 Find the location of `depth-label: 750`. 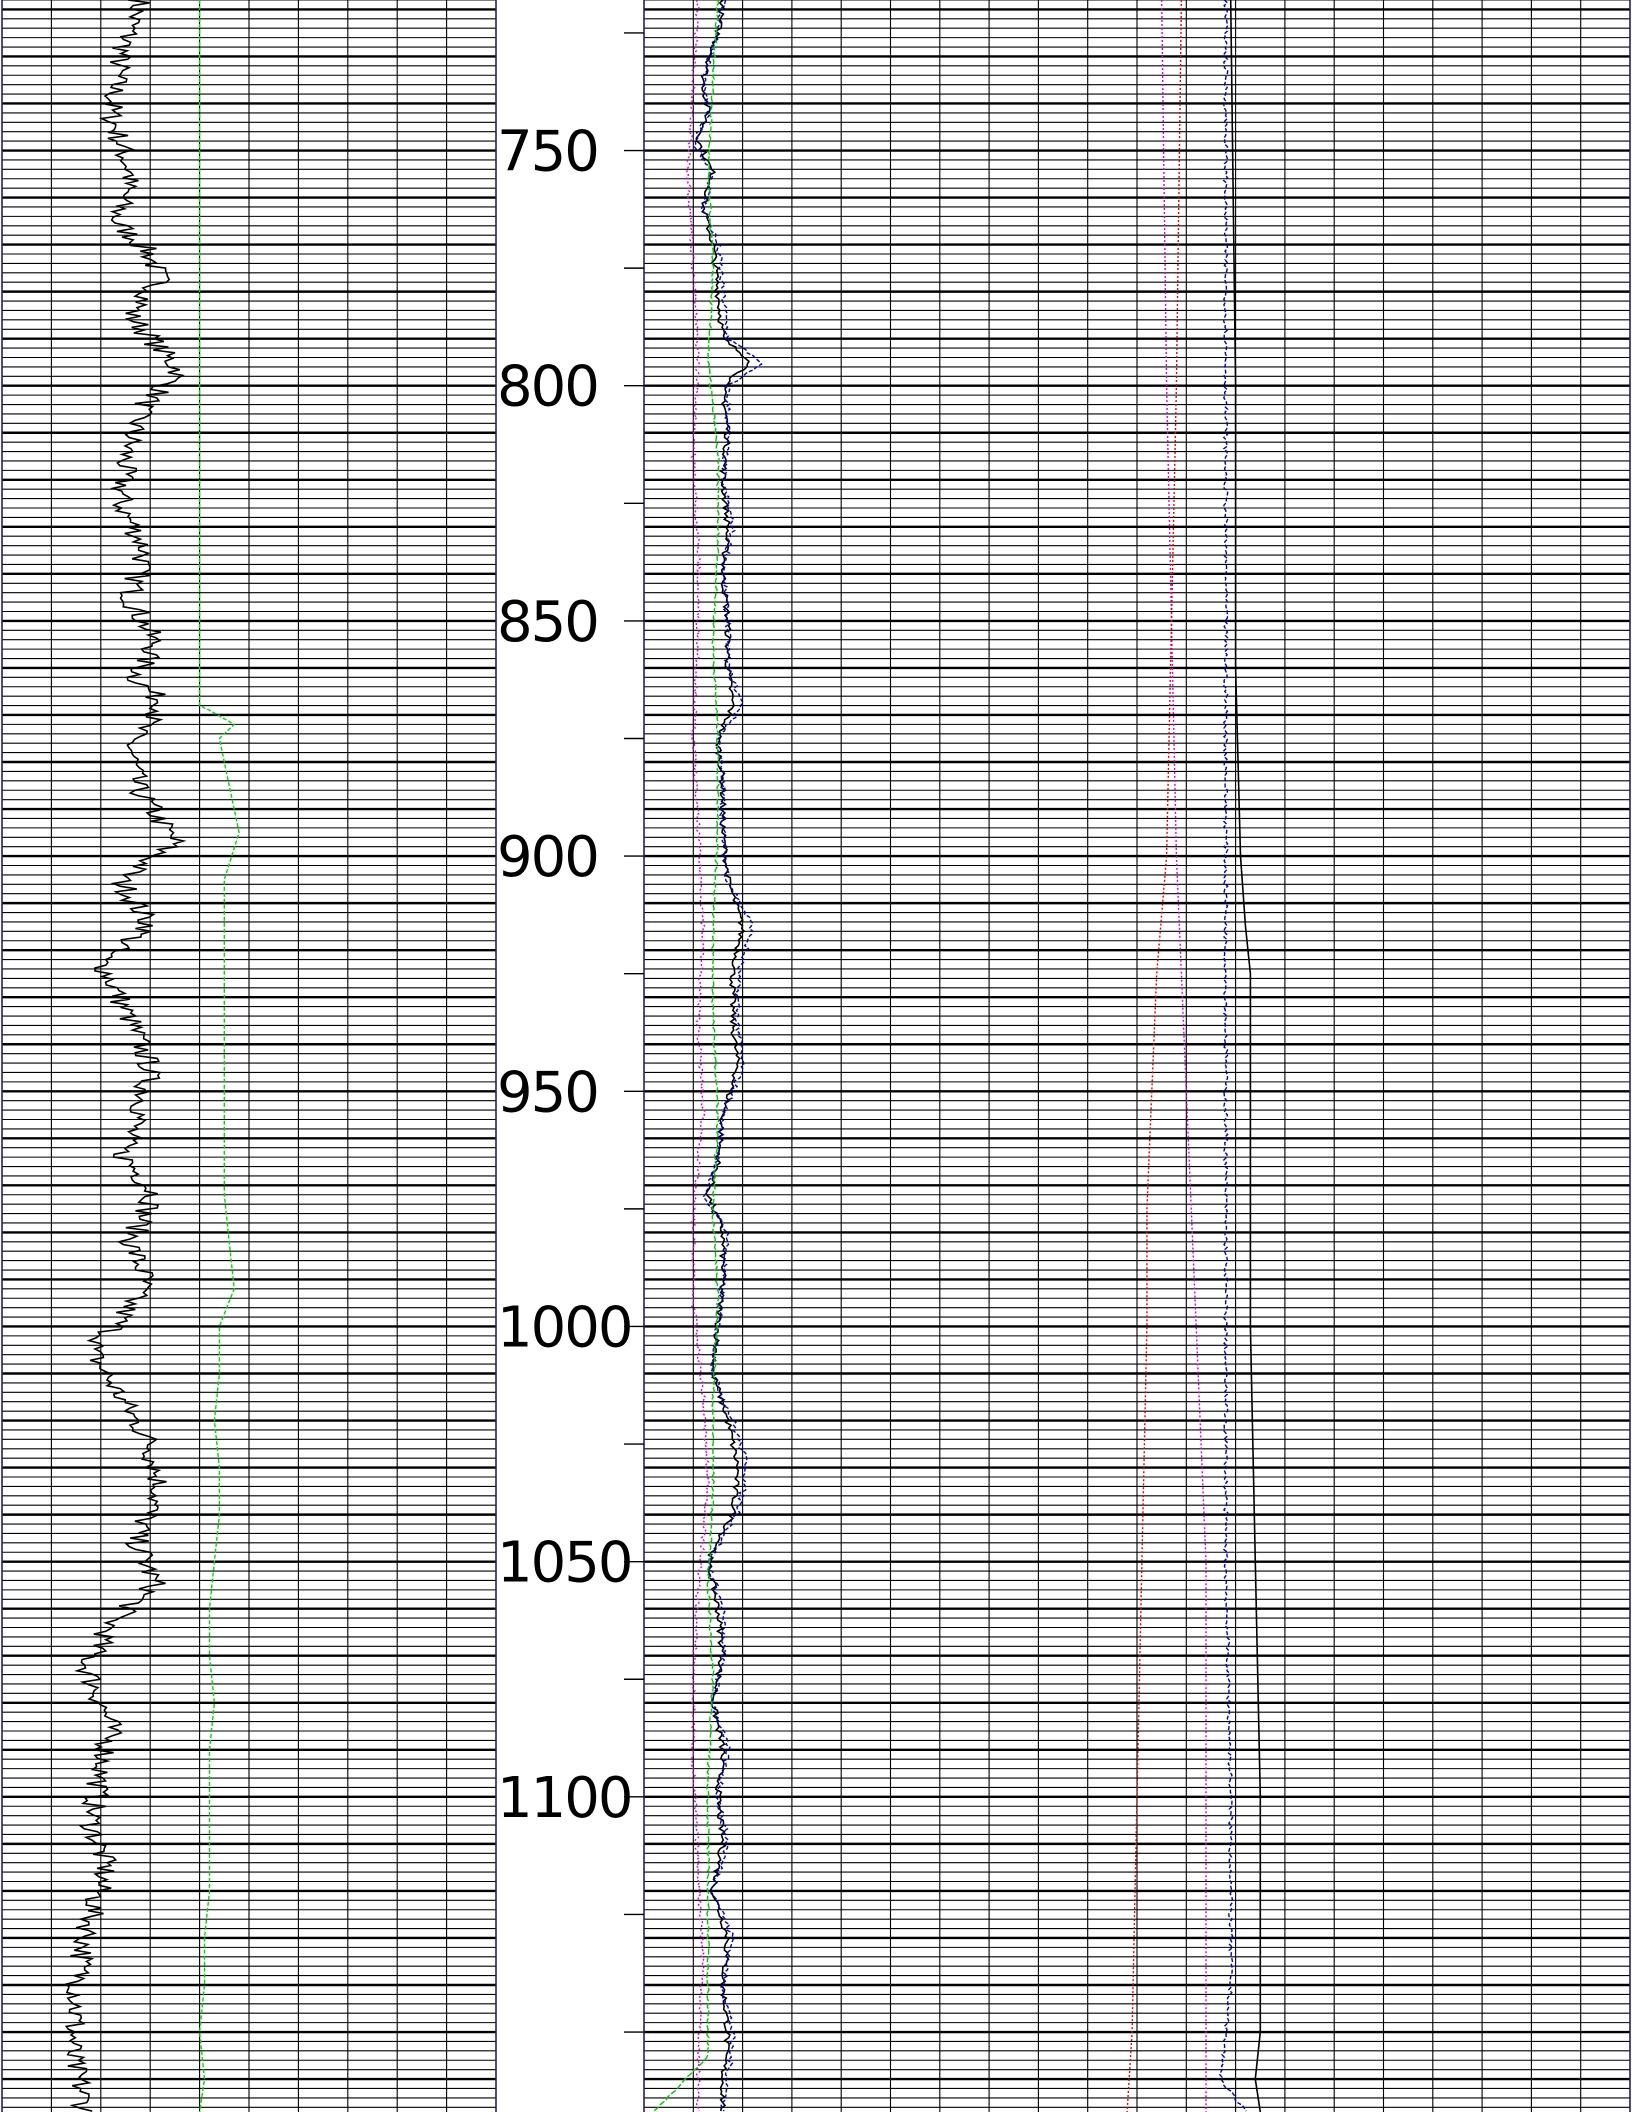

depth-label: 750 is located at coordinates (547, 152).